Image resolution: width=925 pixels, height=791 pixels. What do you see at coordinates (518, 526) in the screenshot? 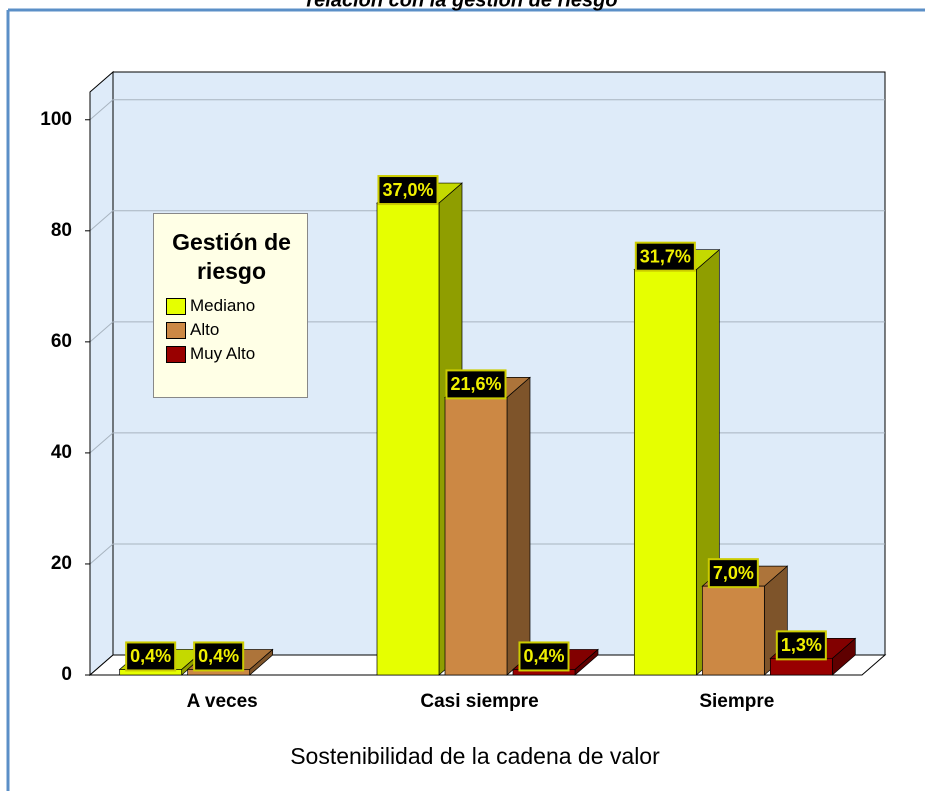
I see `bar-side` at bounding box center [518, 526].